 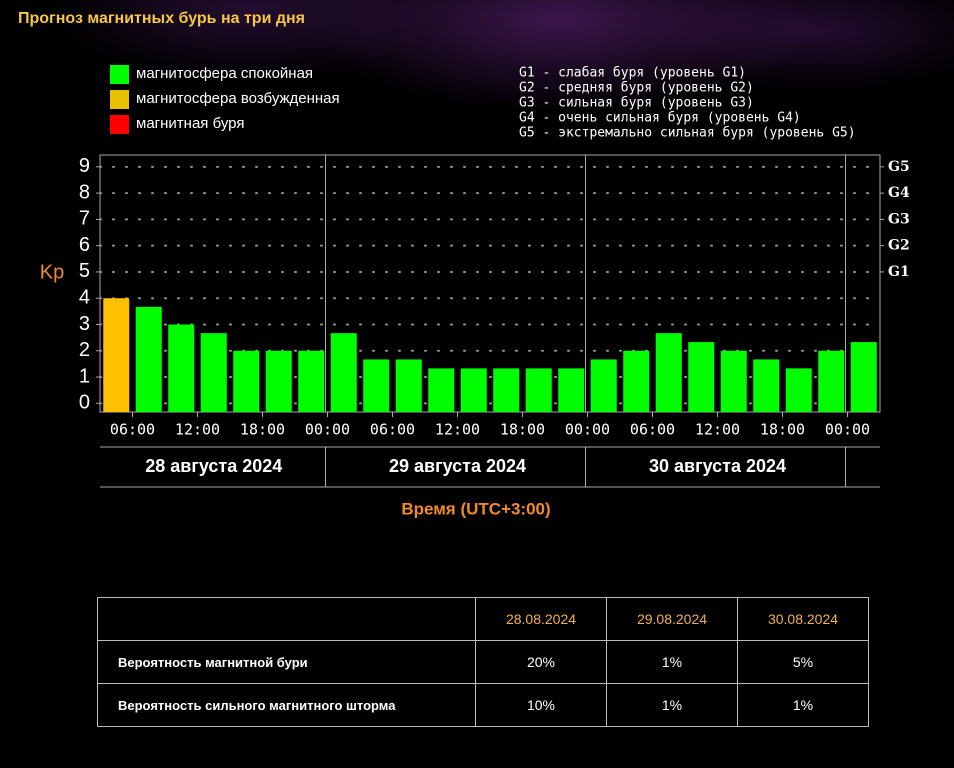 I want to click on legend-label: магнитная буря, so click(x=190, y=123).